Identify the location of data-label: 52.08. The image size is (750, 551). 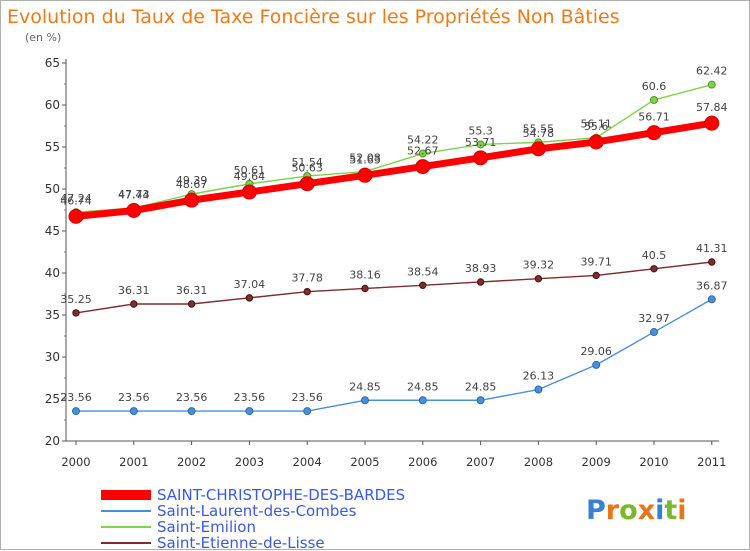
(365, 158).